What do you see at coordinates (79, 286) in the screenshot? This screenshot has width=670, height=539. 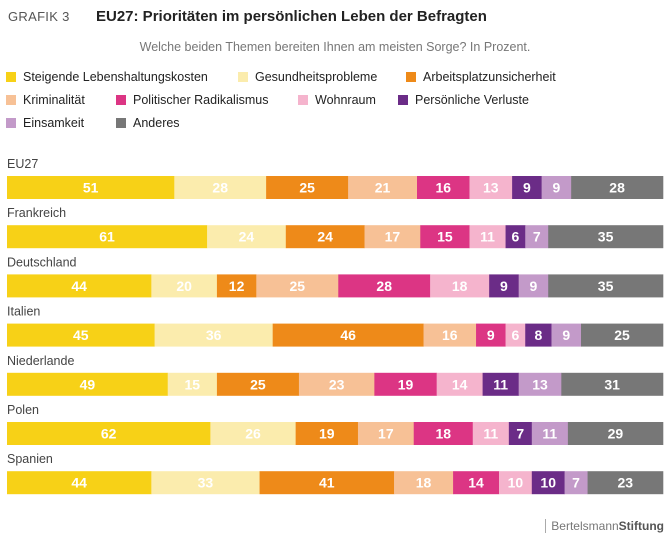 I see `data-label: 44` at bounding box center [79, 286].